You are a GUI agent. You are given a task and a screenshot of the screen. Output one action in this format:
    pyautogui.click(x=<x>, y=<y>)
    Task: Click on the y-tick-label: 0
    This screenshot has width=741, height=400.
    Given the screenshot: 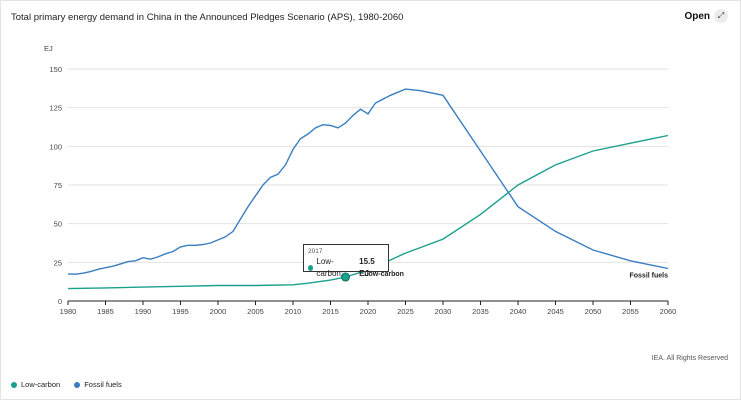 What is the action you would take?
    pyautogui.click(x=60, y=301)
    